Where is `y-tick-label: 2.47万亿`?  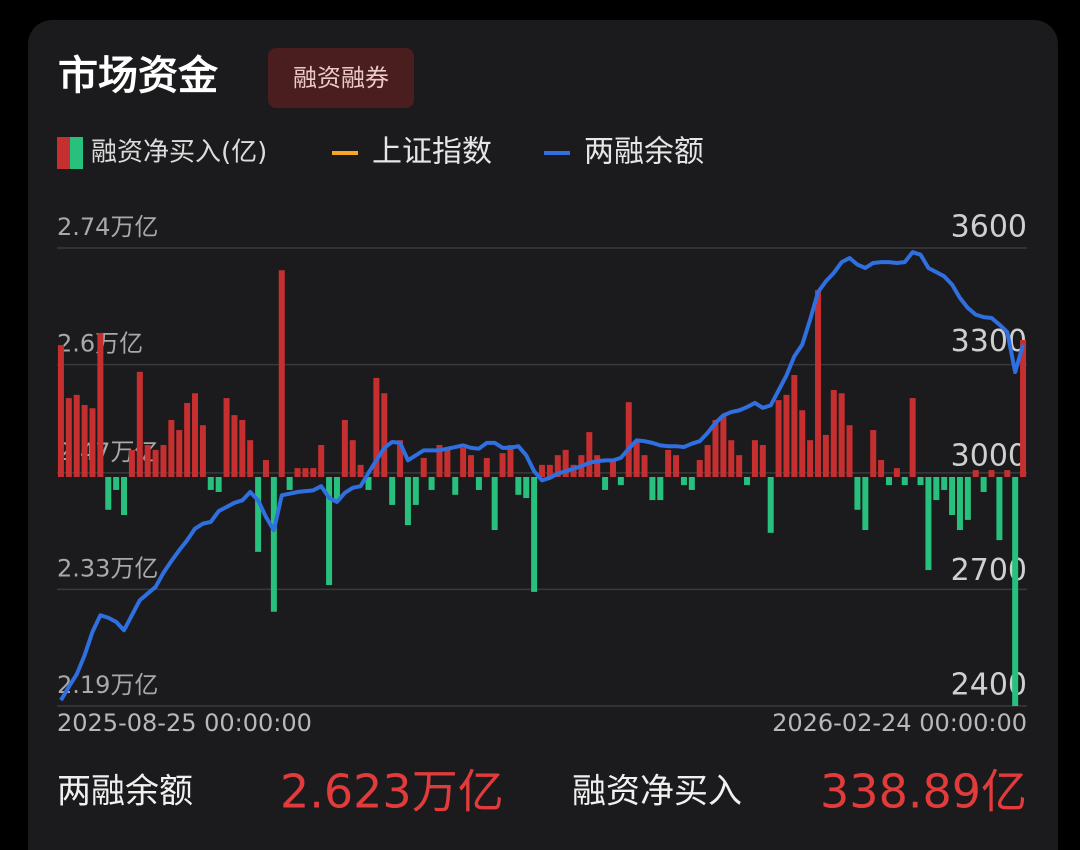
y-tick-label: 2.47万亿 is located at coordinates (107, 452).